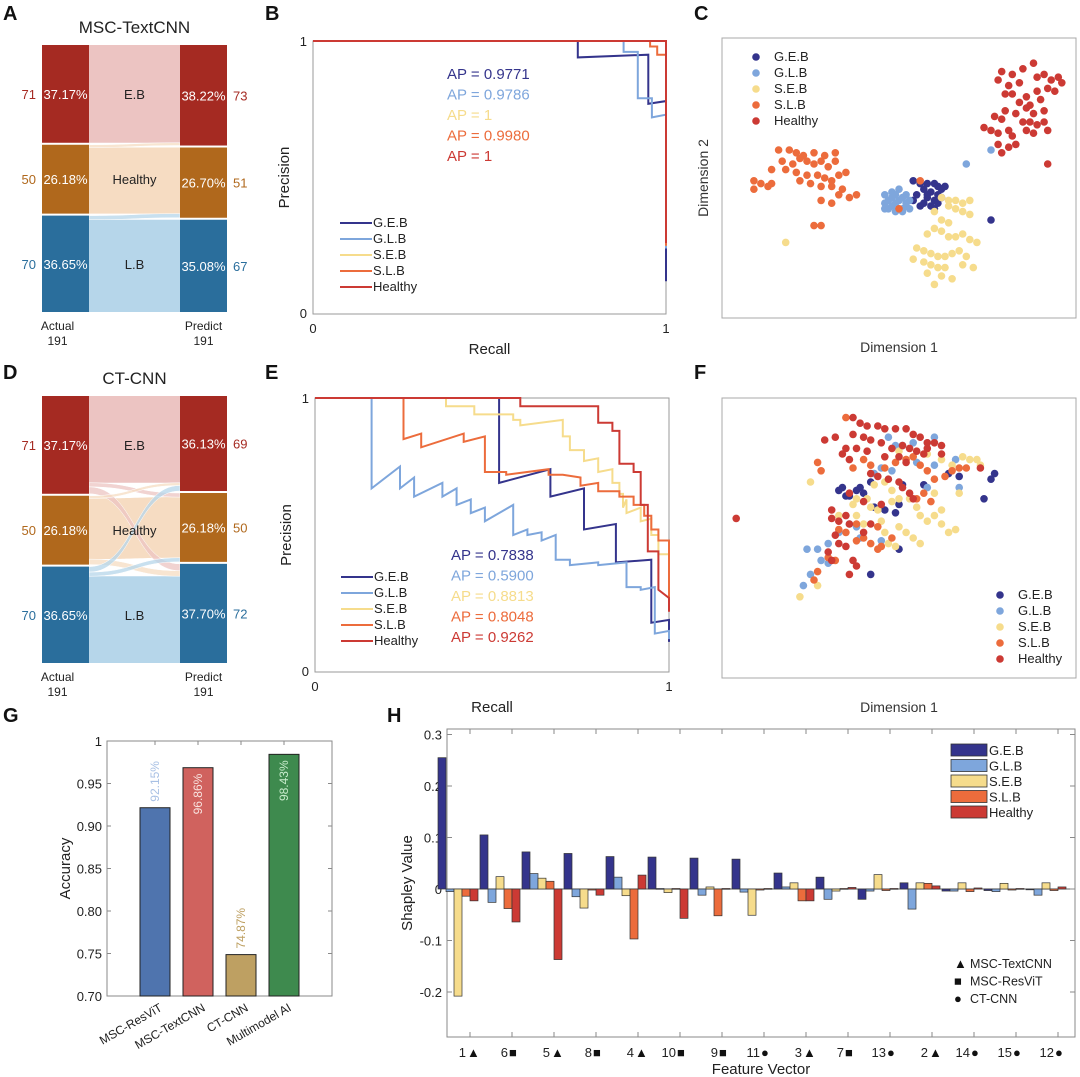 Image resolution: width=1080 pixels, height=1077 pixels. I want to click on legend-label: MSC-TextCNN, so click(1011, 964).